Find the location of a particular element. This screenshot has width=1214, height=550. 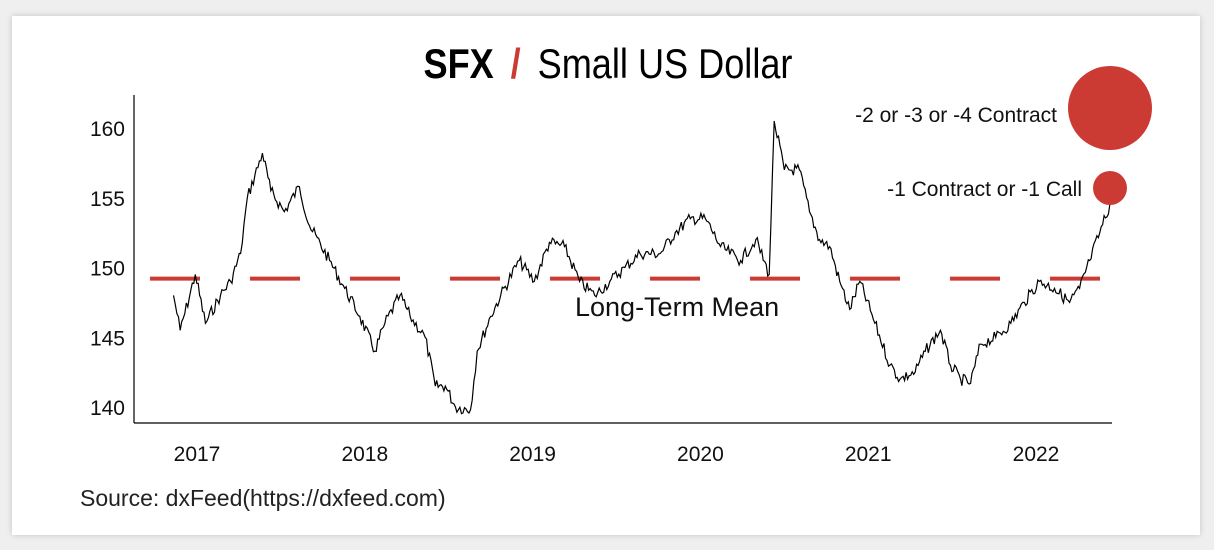

title-ticker: SFX is located at coordinates (459, 65).